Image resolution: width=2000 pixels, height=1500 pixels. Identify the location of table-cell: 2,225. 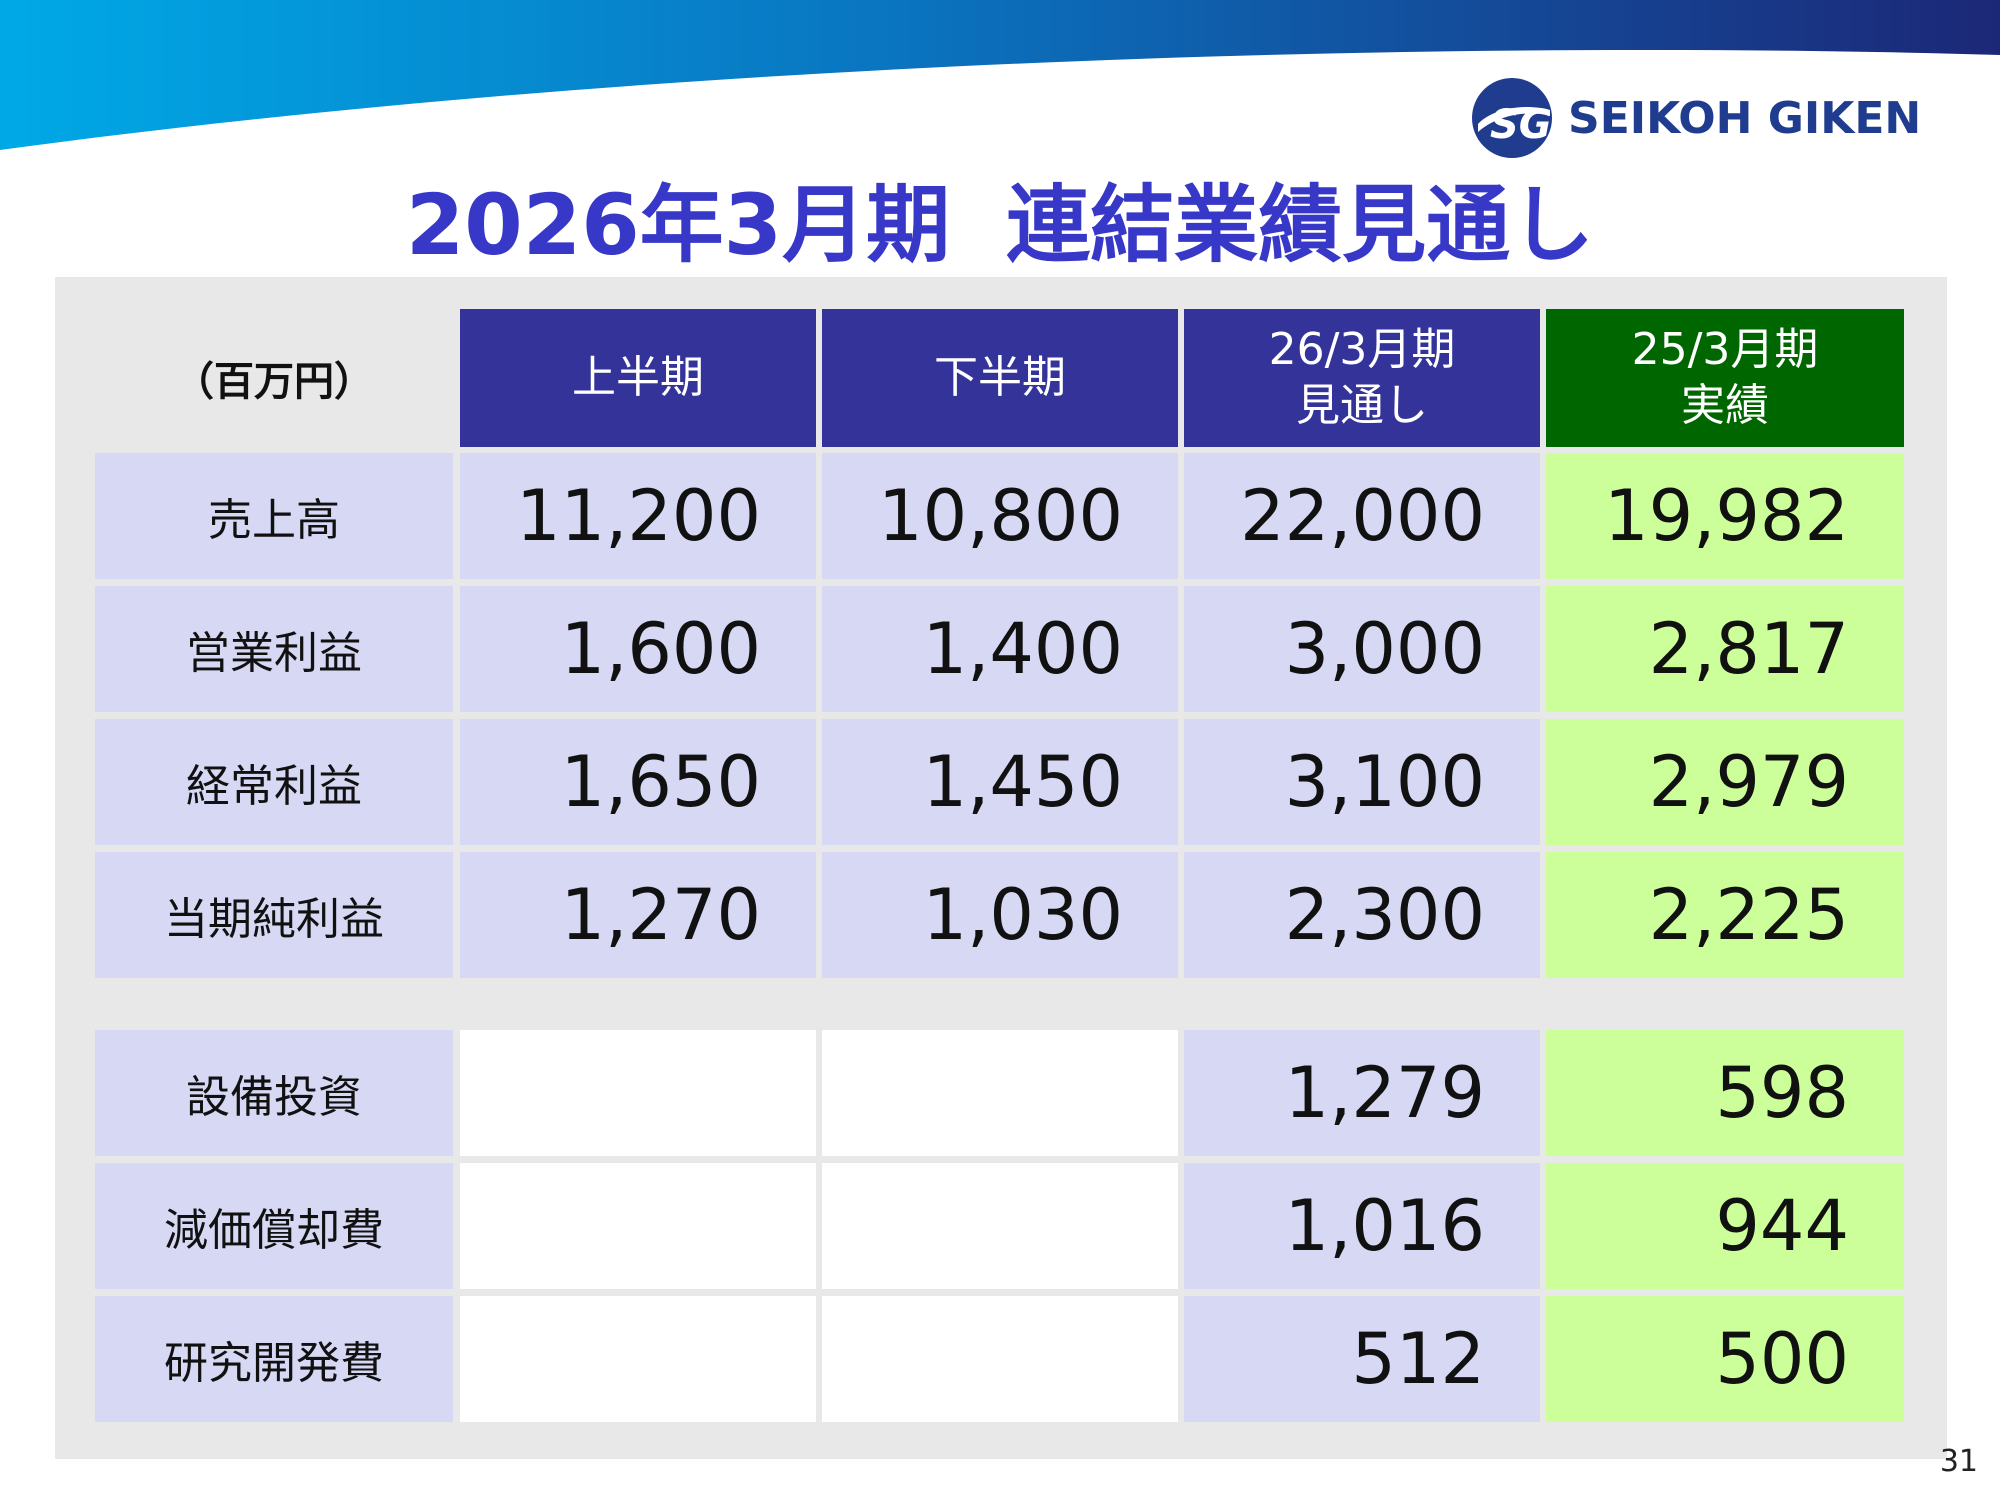
(1725, 915).